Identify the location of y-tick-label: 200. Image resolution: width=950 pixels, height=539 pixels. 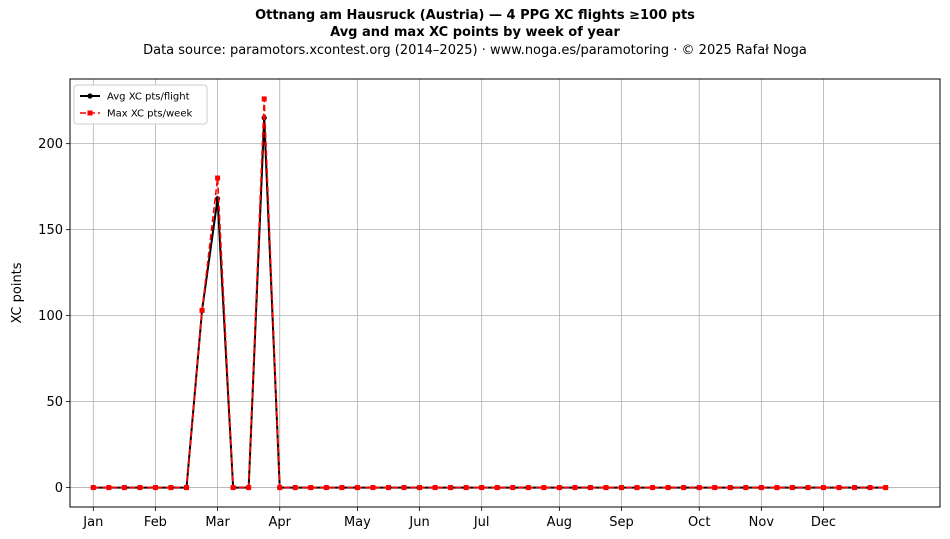
(50, 144).